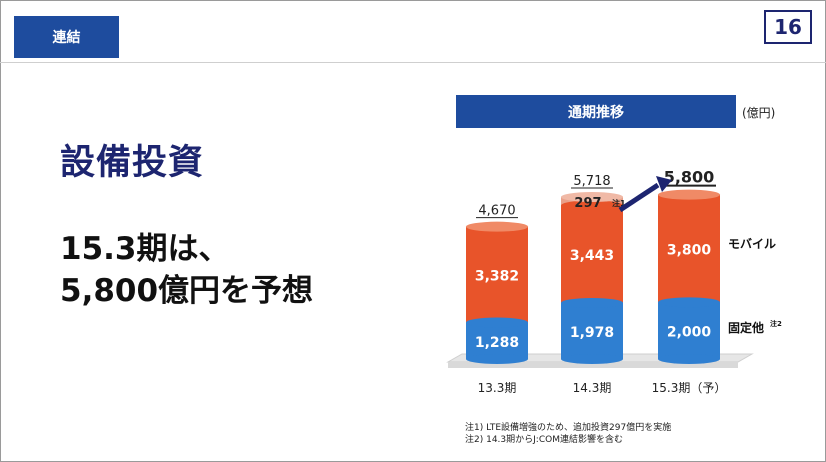 The image size is (826, 462). I want to click on category-label: 13.3期, so click(497, 388).